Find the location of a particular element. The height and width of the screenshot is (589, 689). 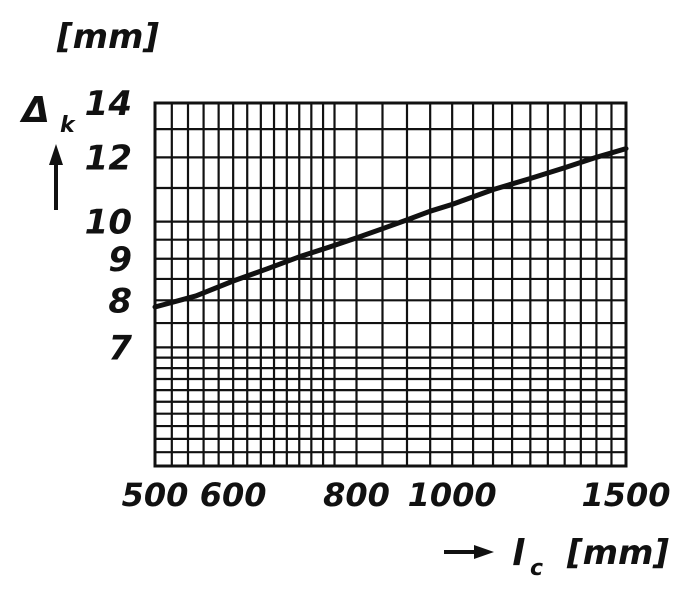

x-axis-arrow-icon is located at coordinates (469, 552).